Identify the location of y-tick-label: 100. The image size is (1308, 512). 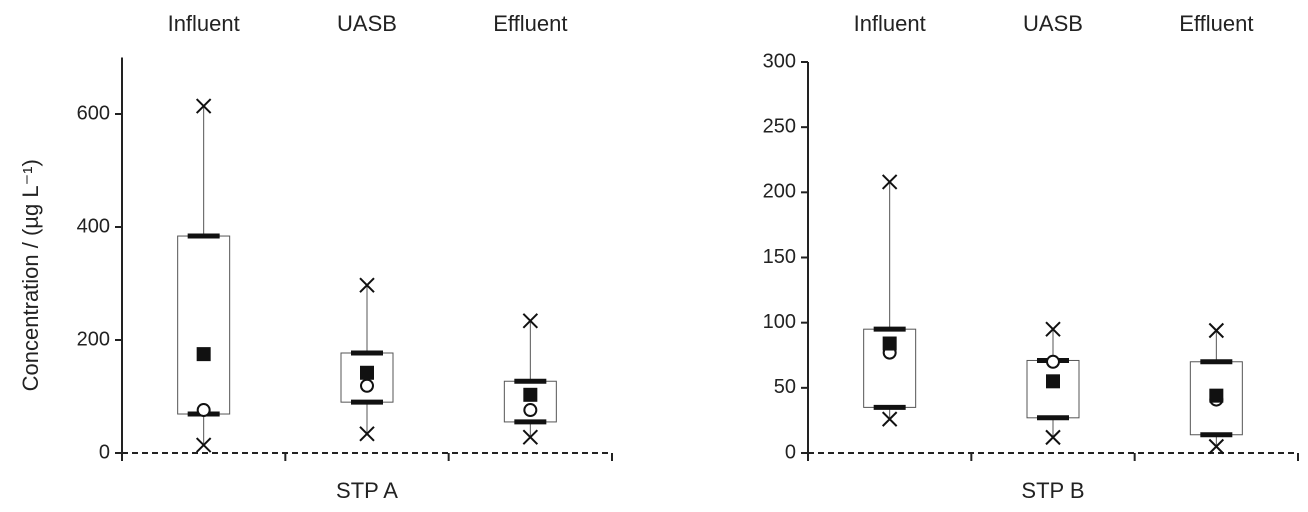
(779, 322).